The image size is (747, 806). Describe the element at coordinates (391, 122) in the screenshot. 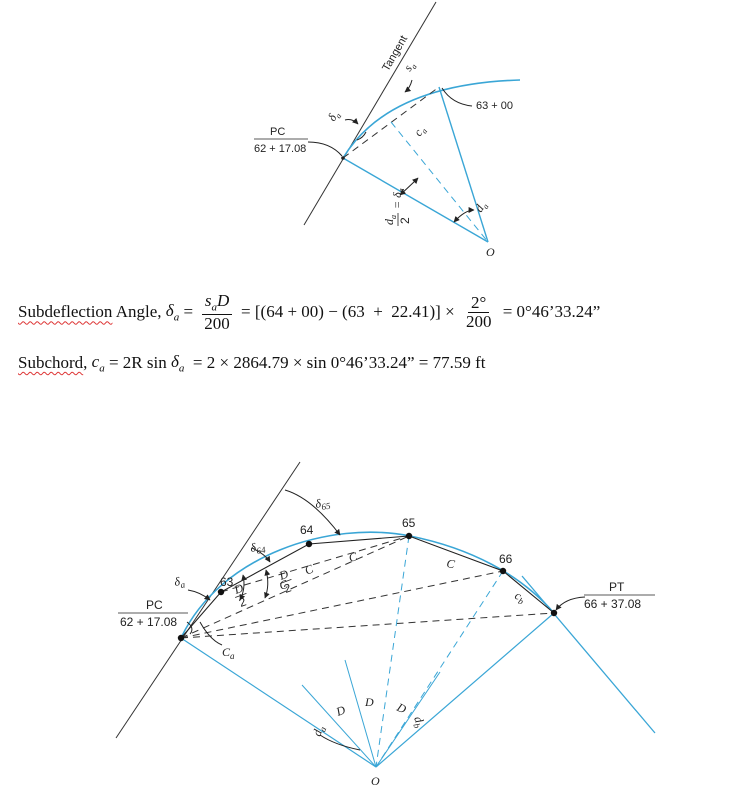

I see `subchord-line` at that location.